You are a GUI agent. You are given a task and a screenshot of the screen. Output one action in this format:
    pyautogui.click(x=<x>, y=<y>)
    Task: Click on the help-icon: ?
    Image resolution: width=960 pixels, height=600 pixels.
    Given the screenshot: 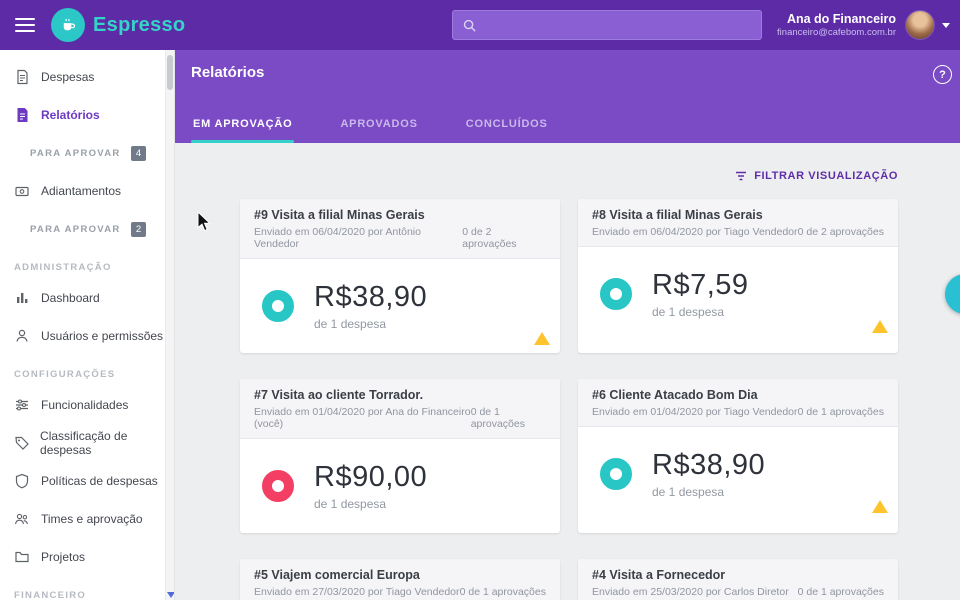 What is the action you would take?
    pyautogui.click(x=942, y=74)
    